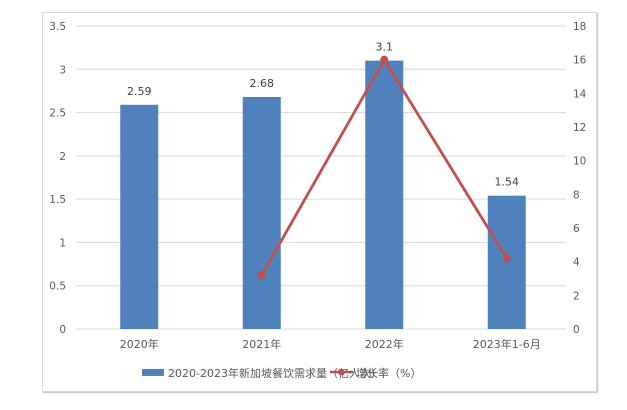  What do you see at coordinates (576, 195) in the screenshot?
I see `right-tick-label: 8` at bounding box center [576, 195].